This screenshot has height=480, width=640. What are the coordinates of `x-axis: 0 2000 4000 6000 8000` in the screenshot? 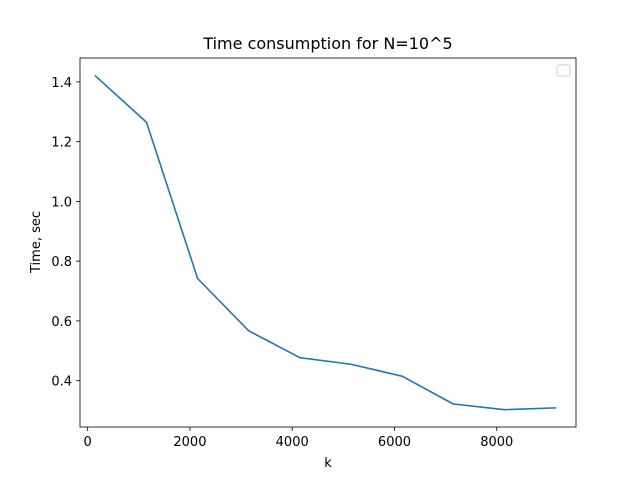 It's located at (298, 438).